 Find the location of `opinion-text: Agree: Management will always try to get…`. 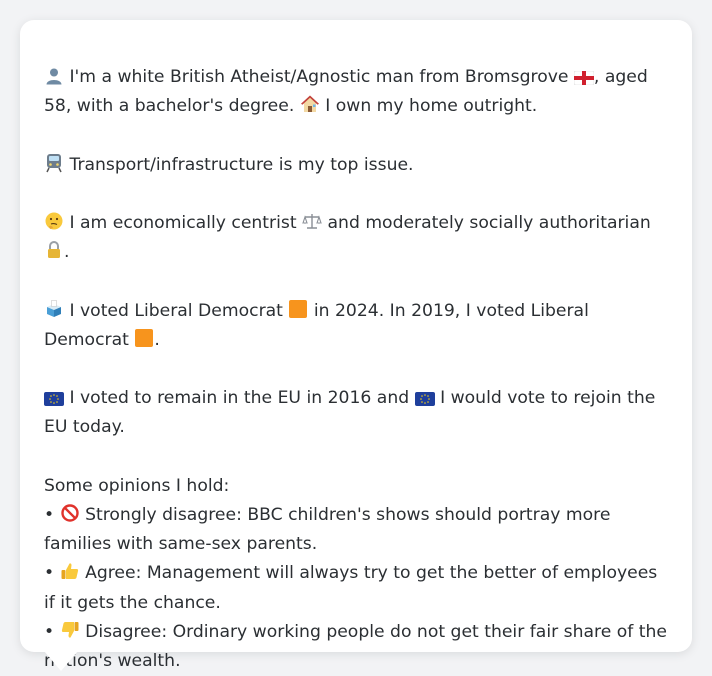

opinion-text: Agree: Management will always try to get… is located at coordinates (351, 588).